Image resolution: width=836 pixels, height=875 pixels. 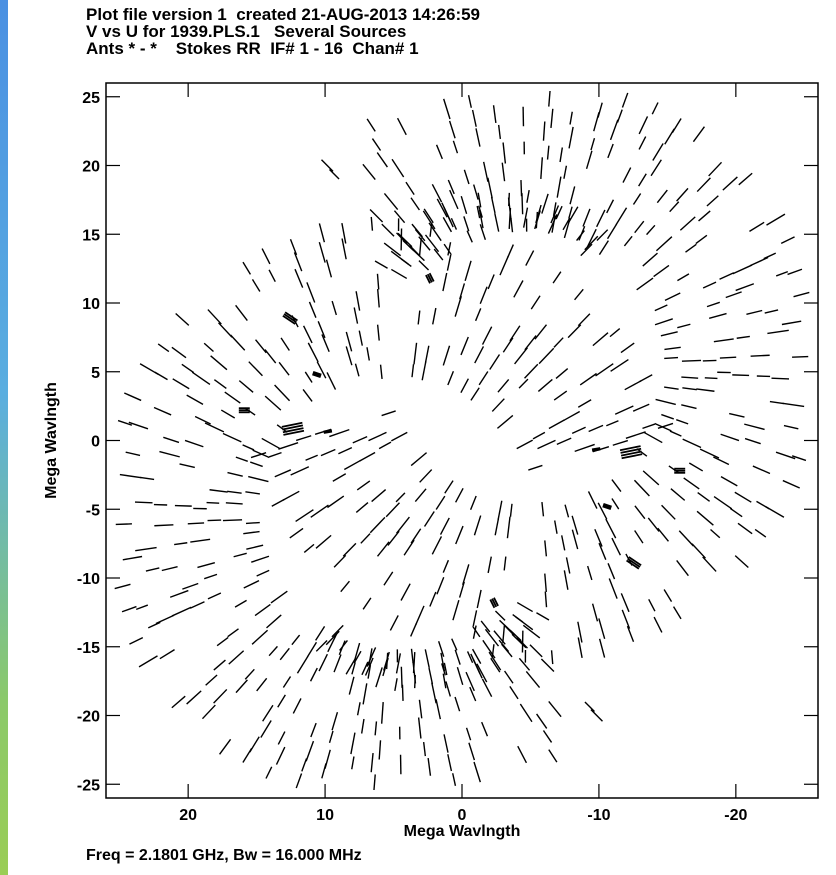 What do you see at coordinates (93, 510) in the screenshot?
I see `y-tick-label: -5` at bounding box center [93, 510].